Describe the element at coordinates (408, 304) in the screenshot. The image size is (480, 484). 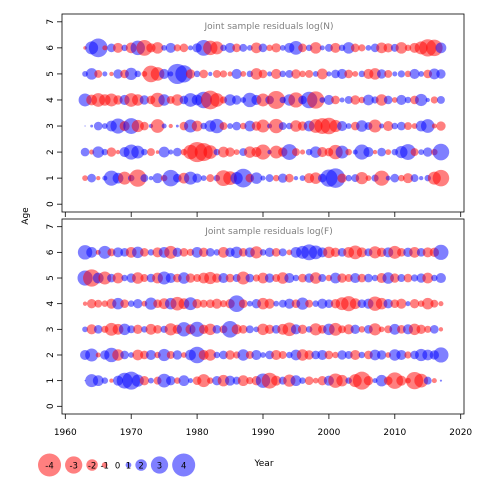
I see `residual-bubble-2-age4-2012` at that location.